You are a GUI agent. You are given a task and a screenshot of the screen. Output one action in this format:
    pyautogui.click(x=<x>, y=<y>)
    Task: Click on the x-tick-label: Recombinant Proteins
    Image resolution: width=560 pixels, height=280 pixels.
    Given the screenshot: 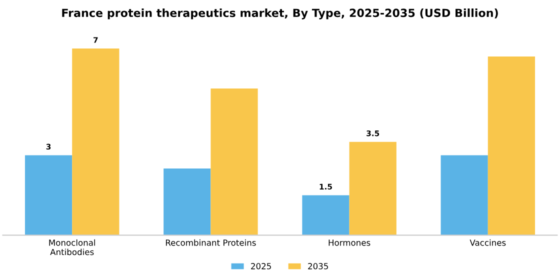 What is the action you would take?
    pyautogui.click(x=211, y=242)
    